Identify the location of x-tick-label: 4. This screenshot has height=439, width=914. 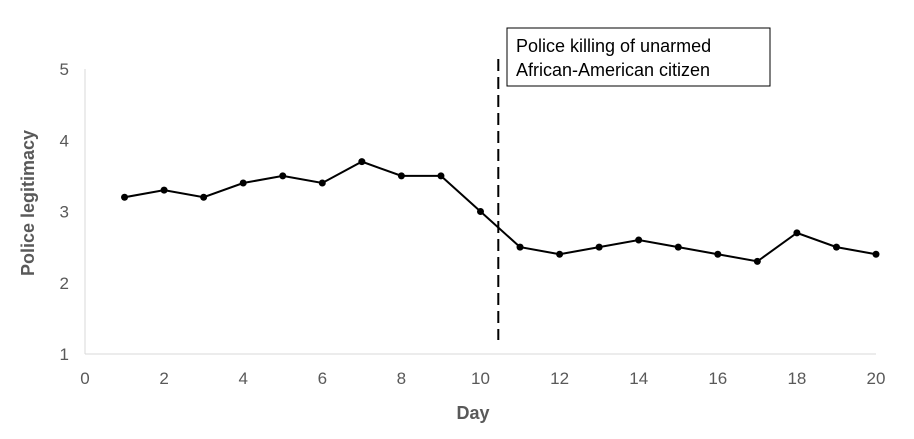
(242, 378).